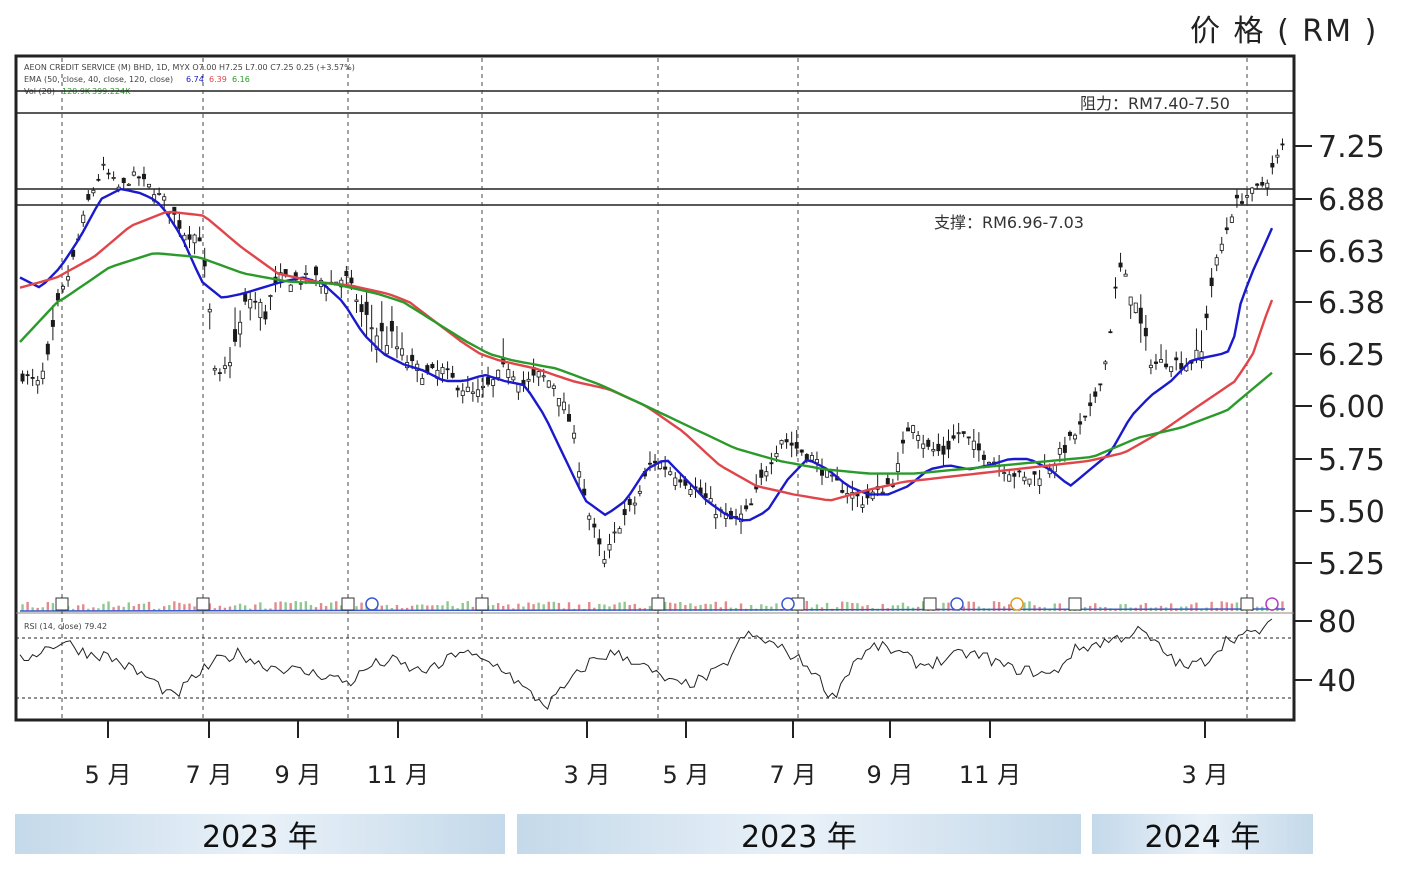 Image resolution: width=1415 pixels, height=875 pixels. What do you see at coordinates (98, 79) in the screenshot?
I see `legend-line2: EMA (50, close, 40, close, 120, close)` at bounding box center [98, 79].